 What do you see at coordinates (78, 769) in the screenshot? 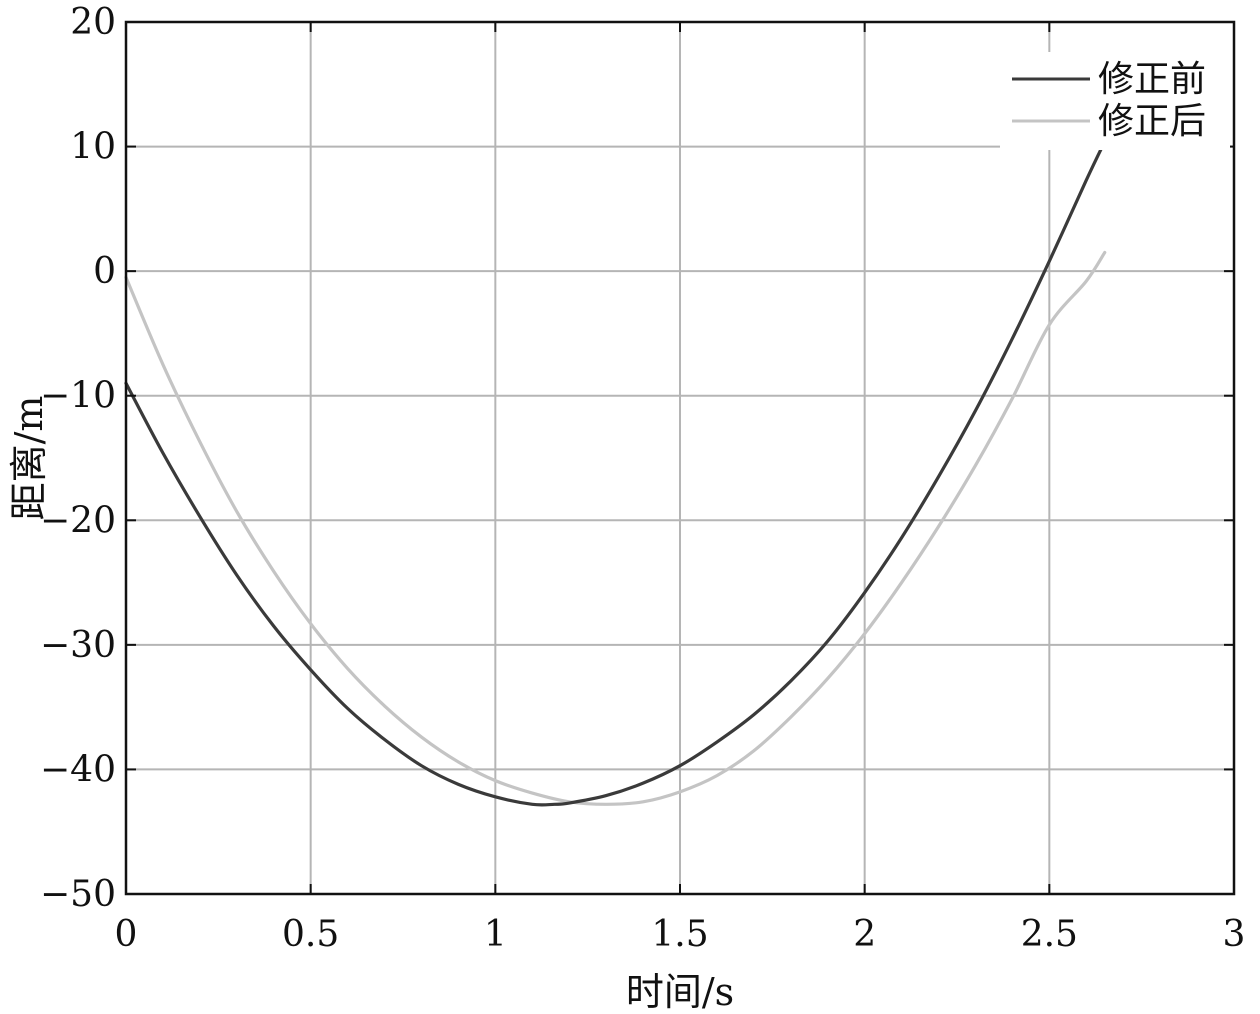
I see `y-tick-label: −40` at bounding box center [78, 769].